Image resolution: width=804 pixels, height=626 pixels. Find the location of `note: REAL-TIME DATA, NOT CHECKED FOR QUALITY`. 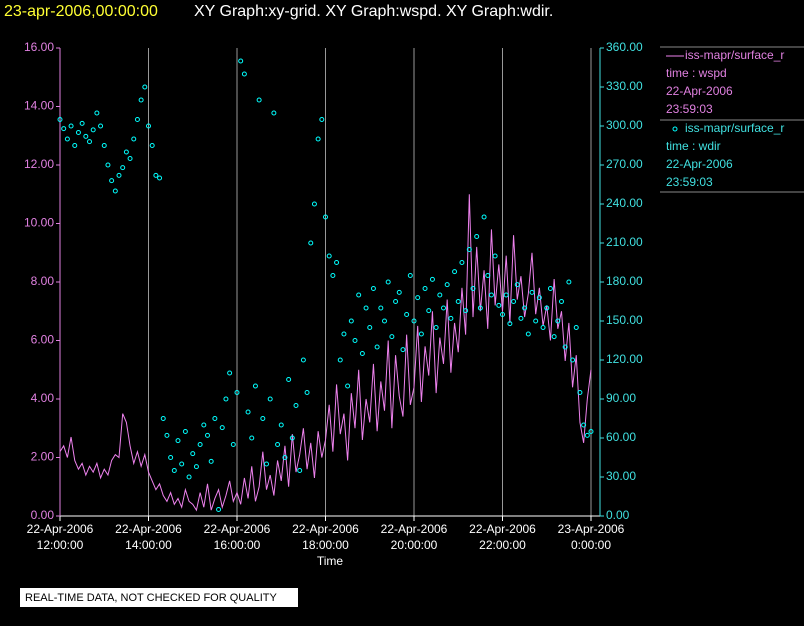

note: REAL-TIME DATA, NOT CHECKED FOR QUALITY is located at coordinates (151, 598).